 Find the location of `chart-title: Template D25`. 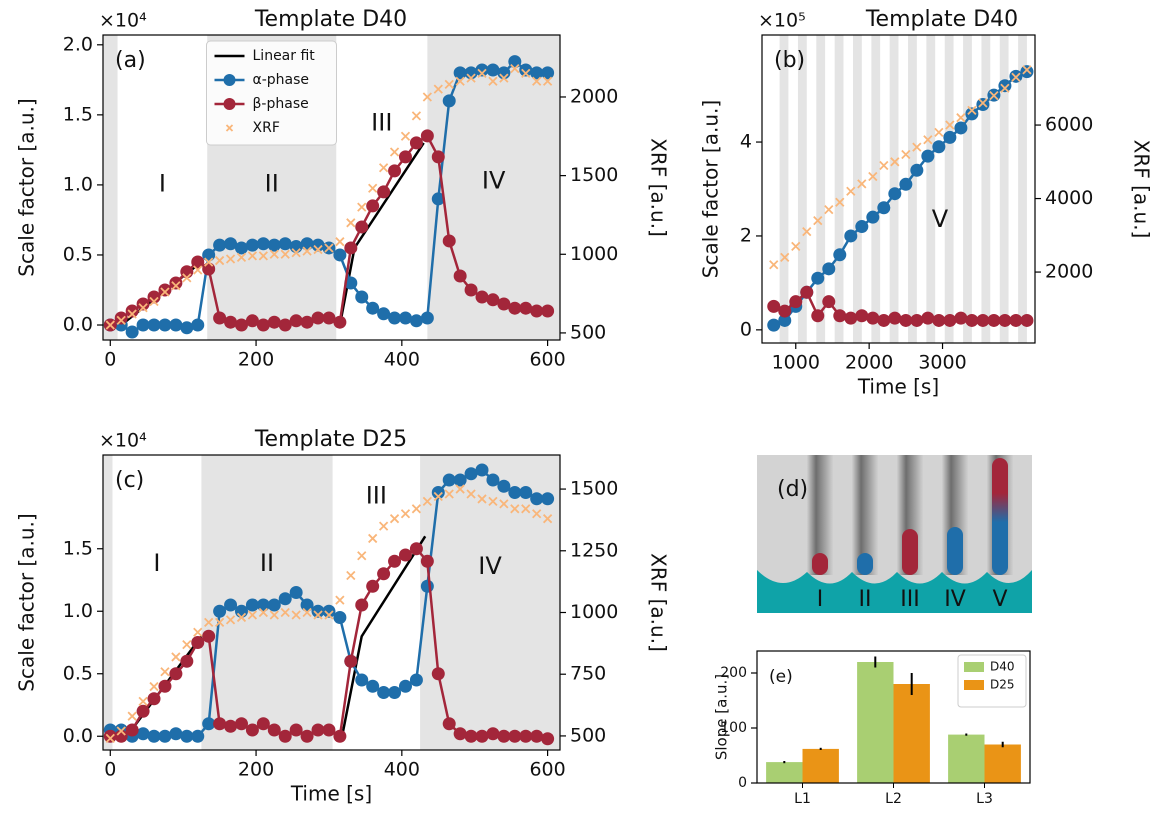

chart-title: Template D25 is located at coordinates (330, 439).